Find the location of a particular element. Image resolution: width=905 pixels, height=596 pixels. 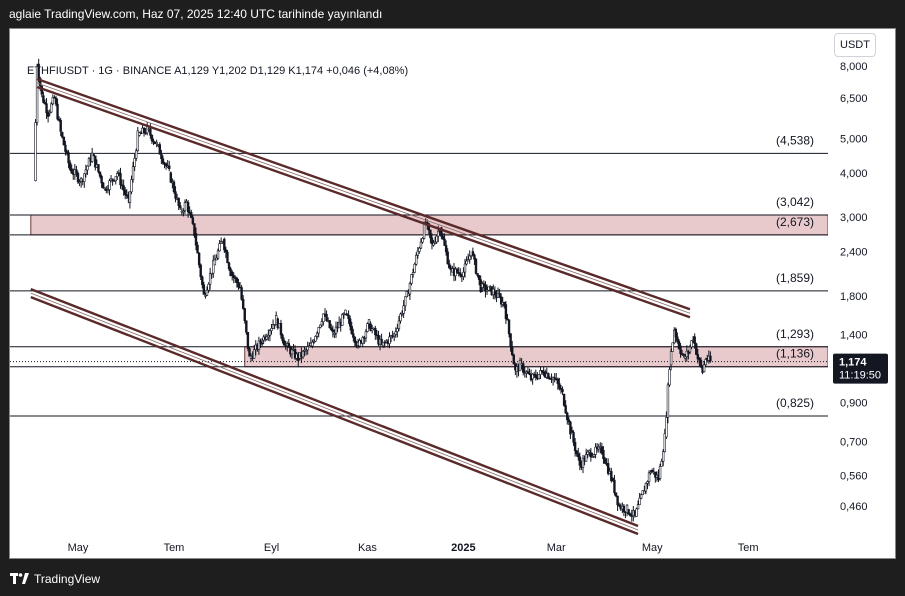

level-label: (3,042) is located at coordinates (795, 202).